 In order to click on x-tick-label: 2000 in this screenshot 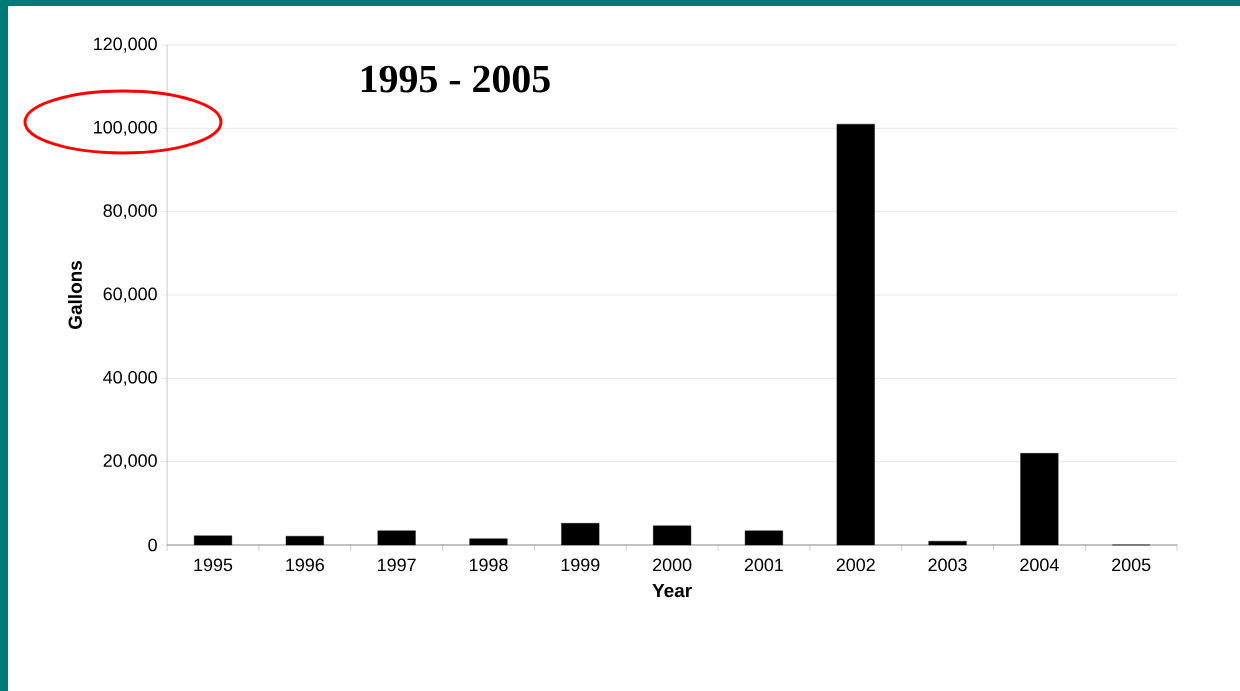, I will do `click(672, 565)`.